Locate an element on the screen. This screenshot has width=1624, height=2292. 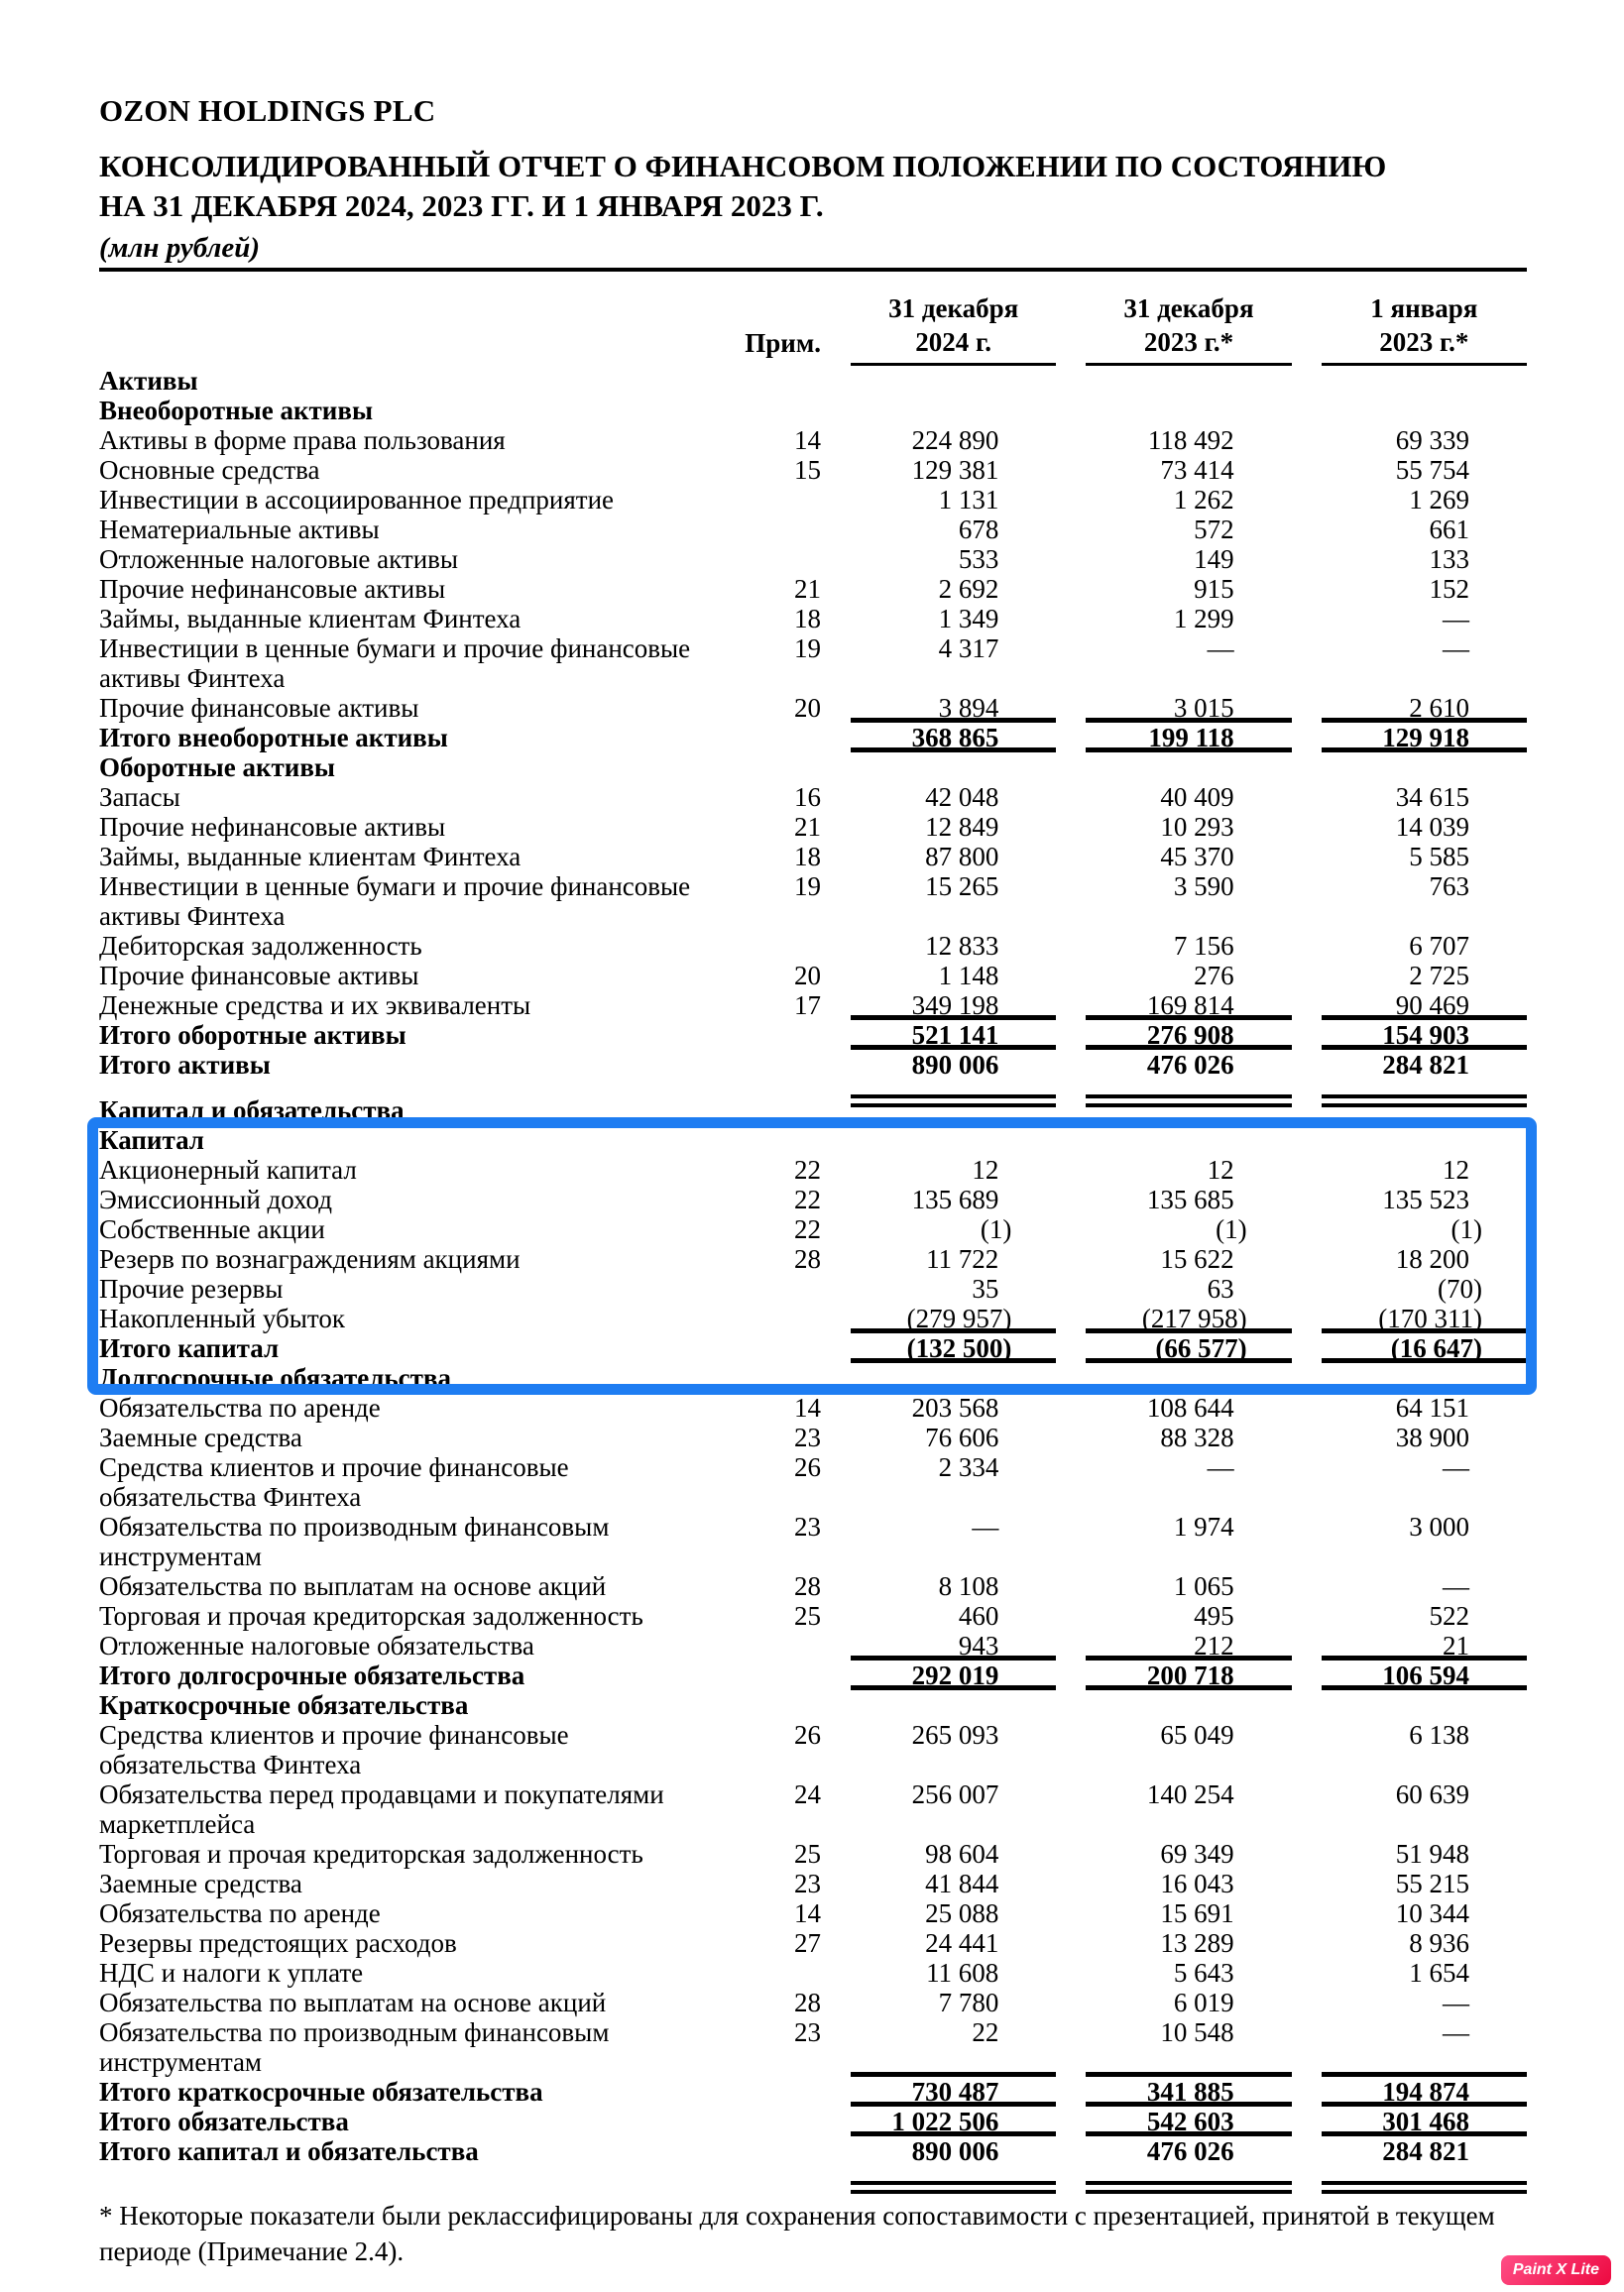
value: 10 344 is located at coordinates (1432, 1913).